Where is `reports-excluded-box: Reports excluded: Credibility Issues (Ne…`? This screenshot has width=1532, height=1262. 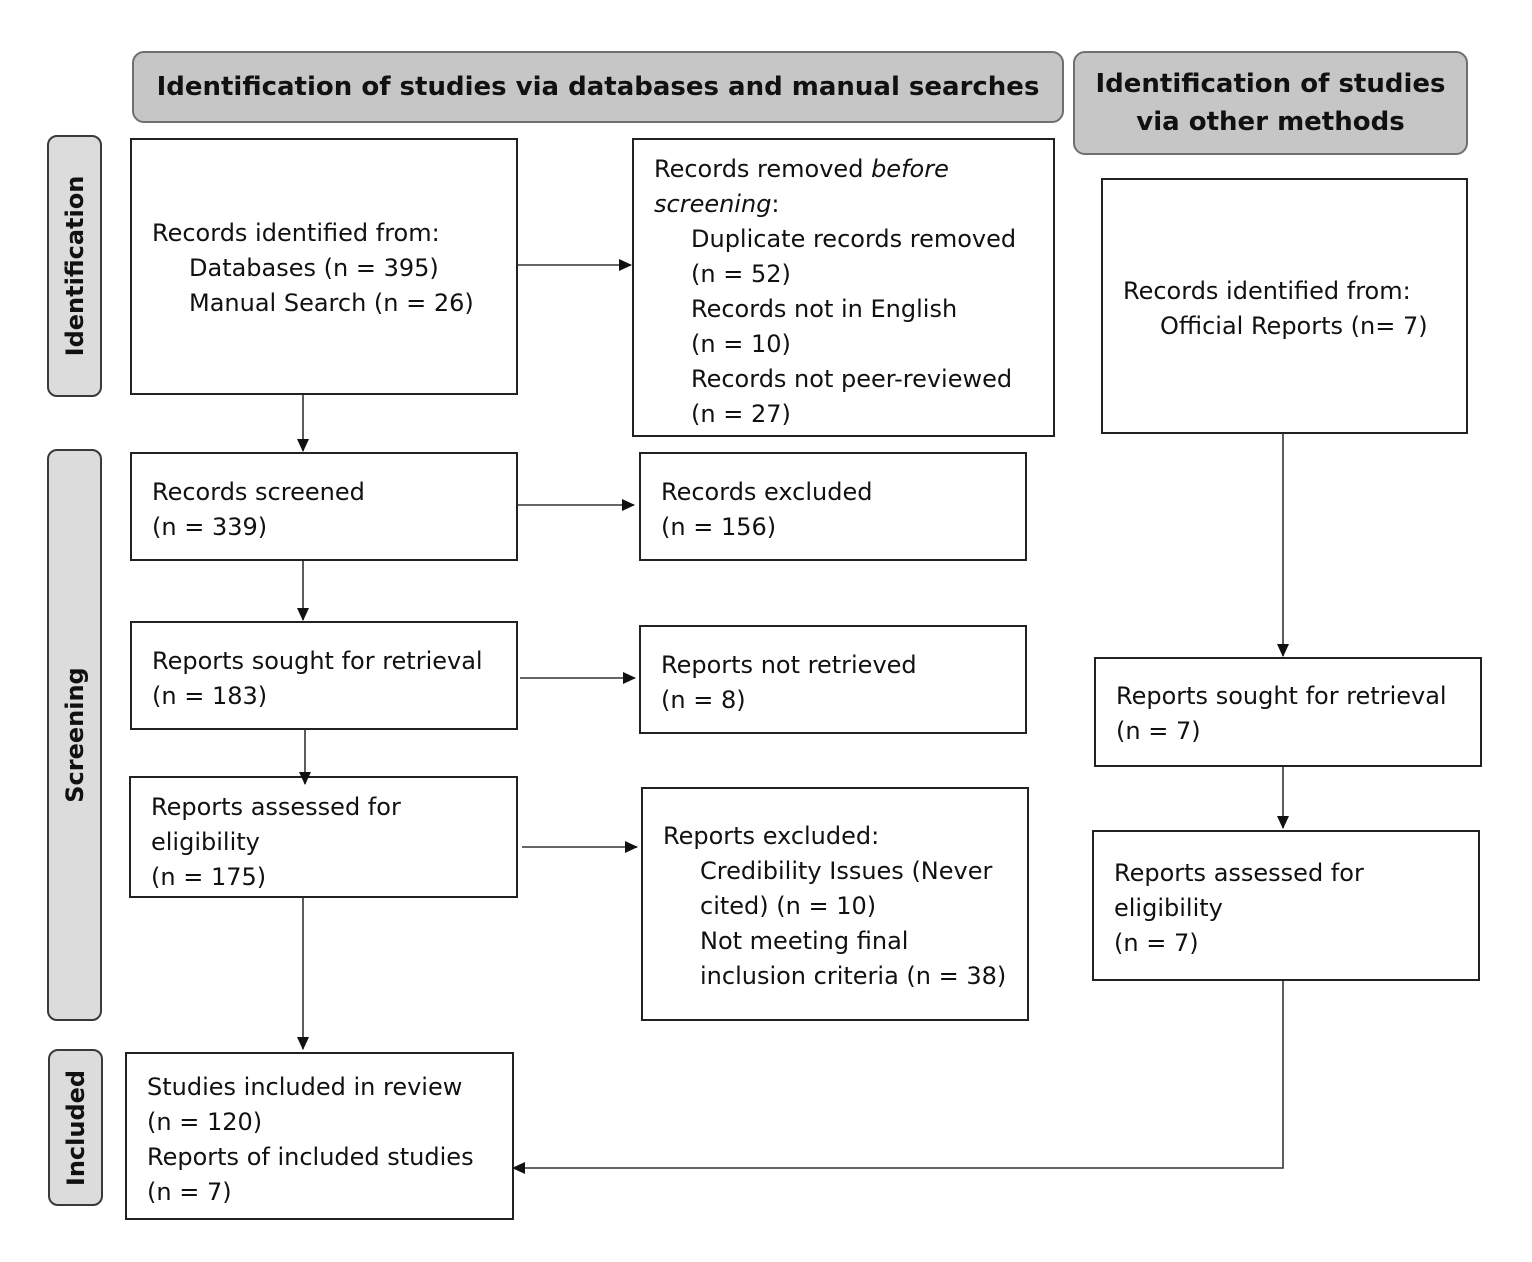
reports-excluded-box: Reports excluded: Credibility Issues (Ne… is located at coordinates (835, 904).